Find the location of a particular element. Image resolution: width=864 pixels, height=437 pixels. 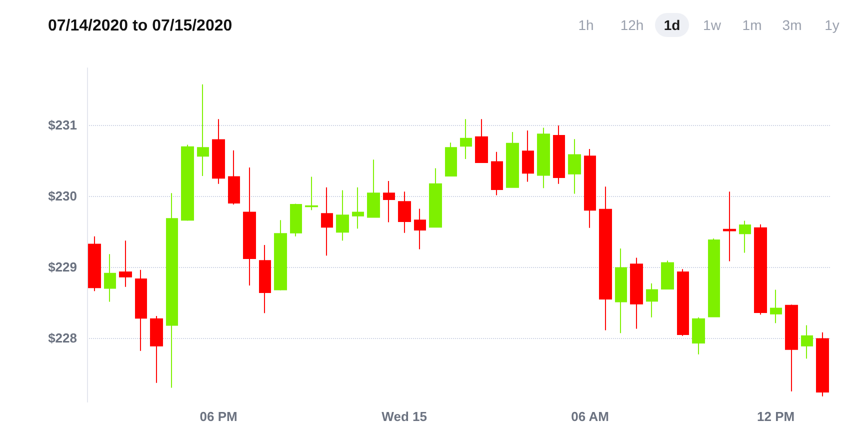

y-tick-label: $228 is located at coordinates (62, 338).